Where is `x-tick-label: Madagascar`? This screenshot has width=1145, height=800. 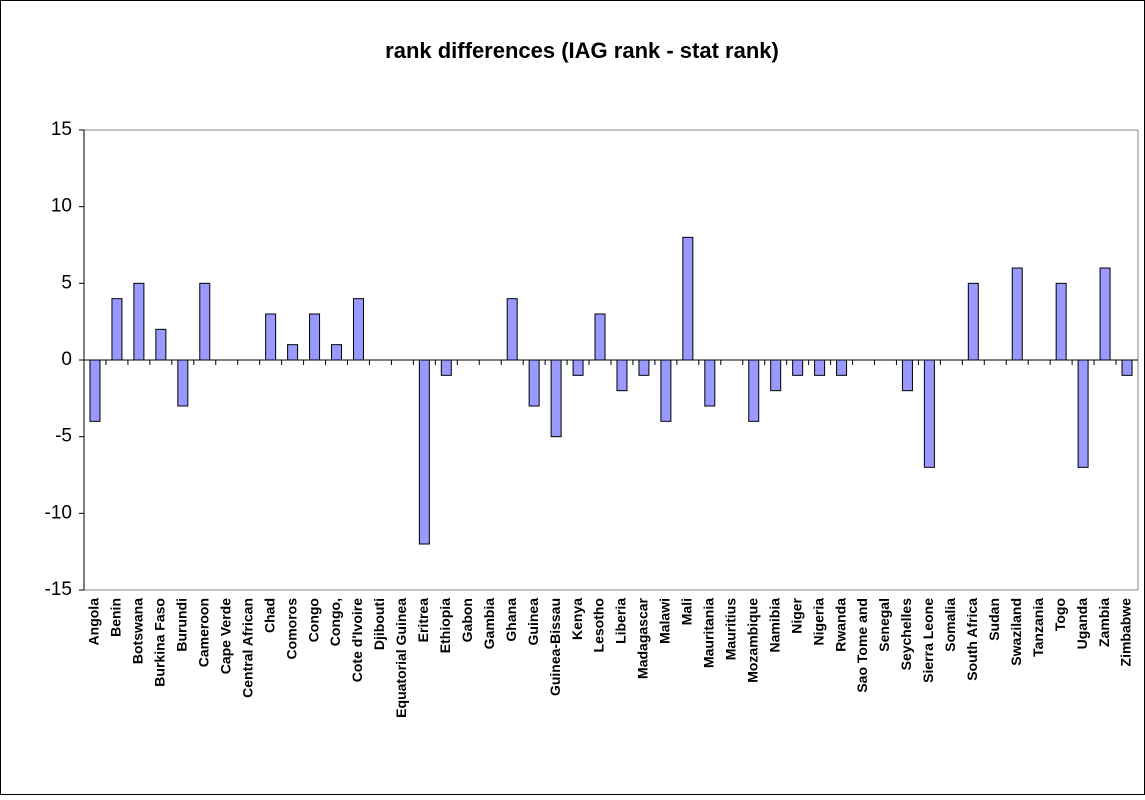
x-tick-label: Madagascar is located at coordinates (643, 637).